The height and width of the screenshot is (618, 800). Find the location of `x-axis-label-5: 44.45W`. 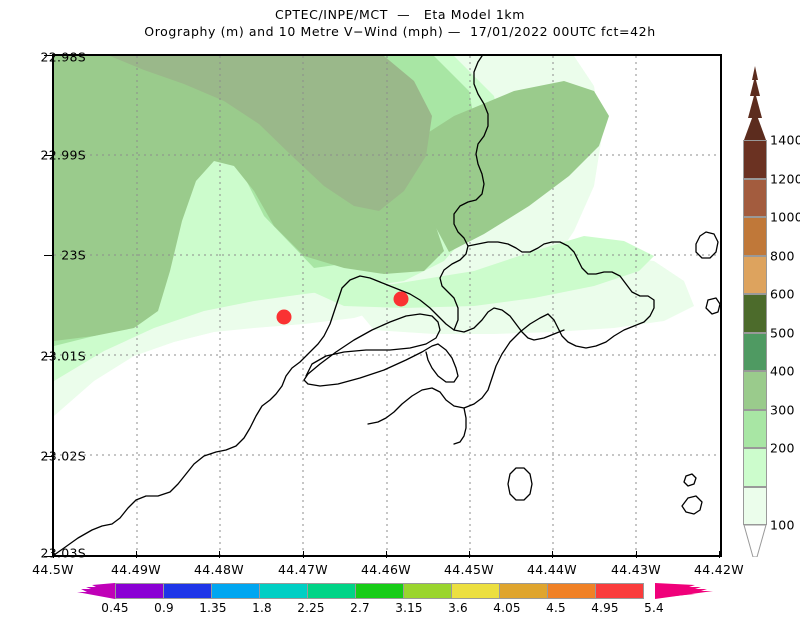

x-axis-label-5: 44.45W is located at coordinates (469, 569).